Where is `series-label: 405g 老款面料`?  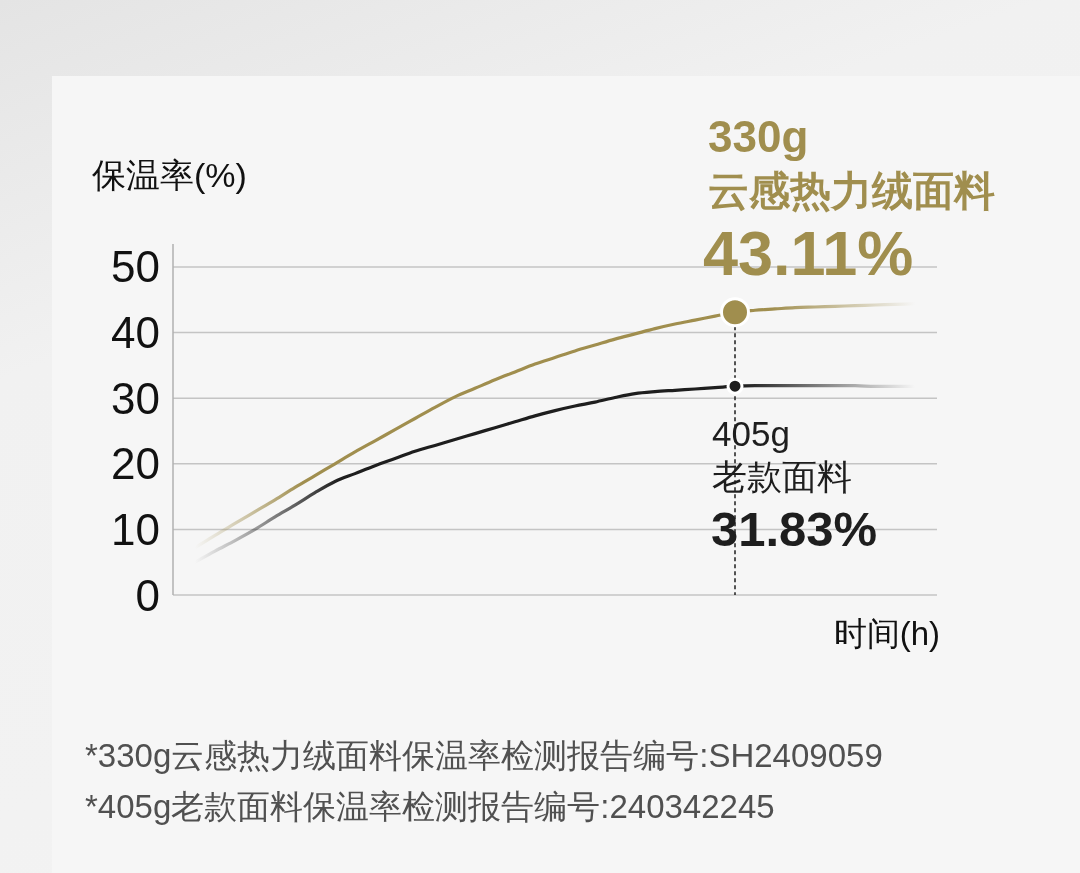
series-label: 405g 老款面料 is located at coordinates (782, 455).